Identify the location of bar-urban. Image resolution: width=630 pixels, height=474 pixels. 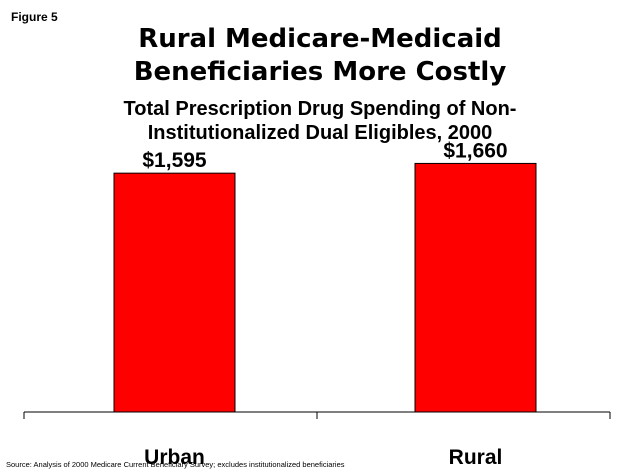
(174, 292).